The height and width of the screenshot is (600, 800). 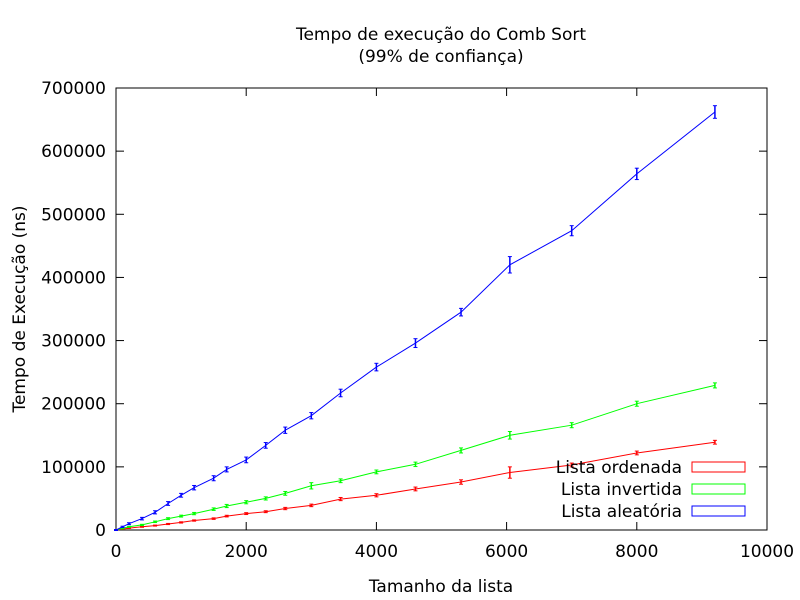 I want to click on y-tick-label: 100000, so click(x=73, y=468).